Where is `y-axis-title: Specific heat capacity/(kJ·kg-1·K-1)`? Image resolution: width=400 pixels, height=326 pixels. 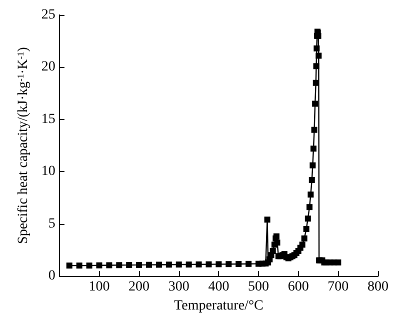
y-axis-title: Specific heat capacity/(kJ·kg-1·K-1) is located at coordinates (23, 145).